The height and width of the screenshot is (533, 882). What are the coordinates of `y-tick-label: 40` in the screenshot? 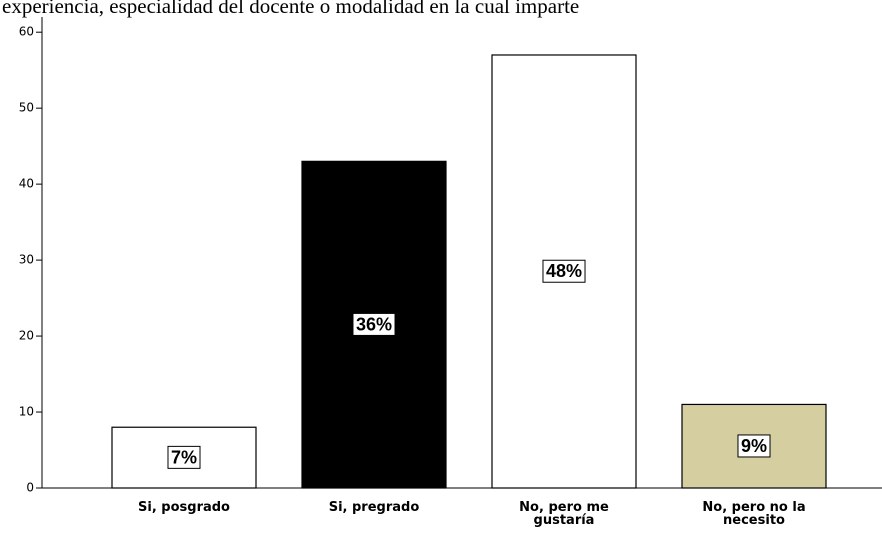 It's located at (26, 184).